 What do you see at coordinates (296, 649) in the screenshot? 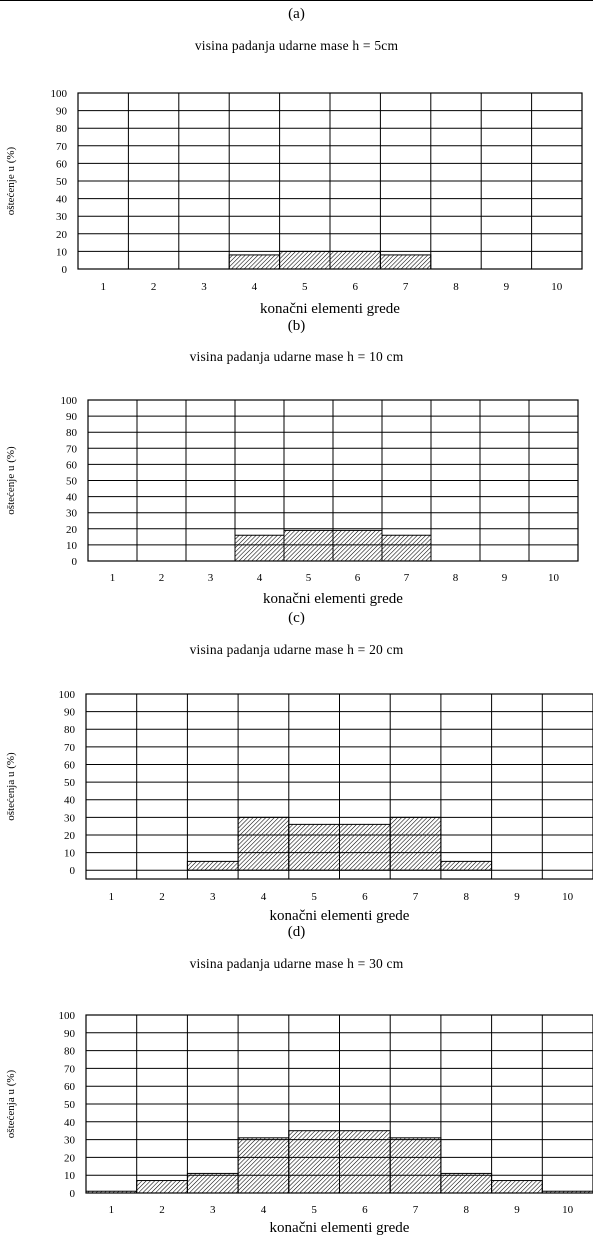
I see `chart-title-c: visina padanja udarne mase h = 20 cm` at bounding box center [296, 649].